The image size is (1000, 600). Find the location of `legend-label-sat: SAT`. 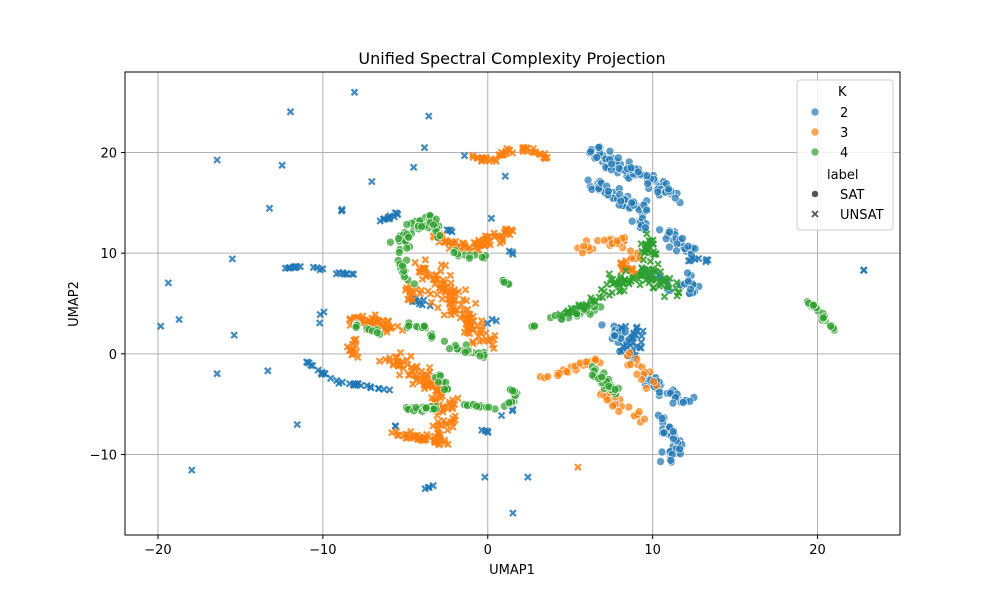

legend-label-sat: SAT is located at coordinates (852, 195).